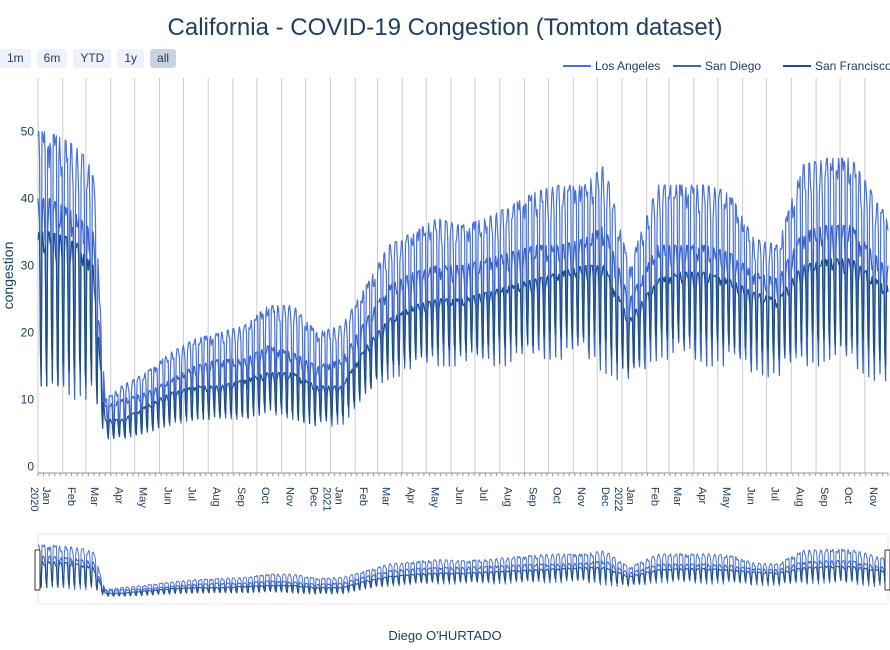 The height and width of the screenshot is (650, 890). What do you see at coordinates (627, 66) in the screenshot?
I see `legend-label-los-angeles: Los Angeles` at bounding box center [627, 66].